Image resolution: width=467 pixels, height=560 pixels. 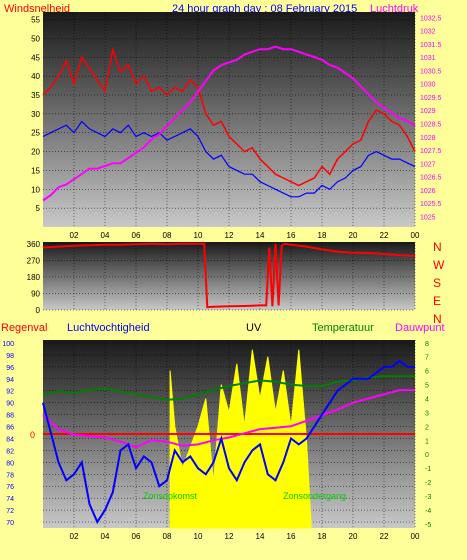 I want to click on wind-tick-label: 40, so click(x=35, y=76).